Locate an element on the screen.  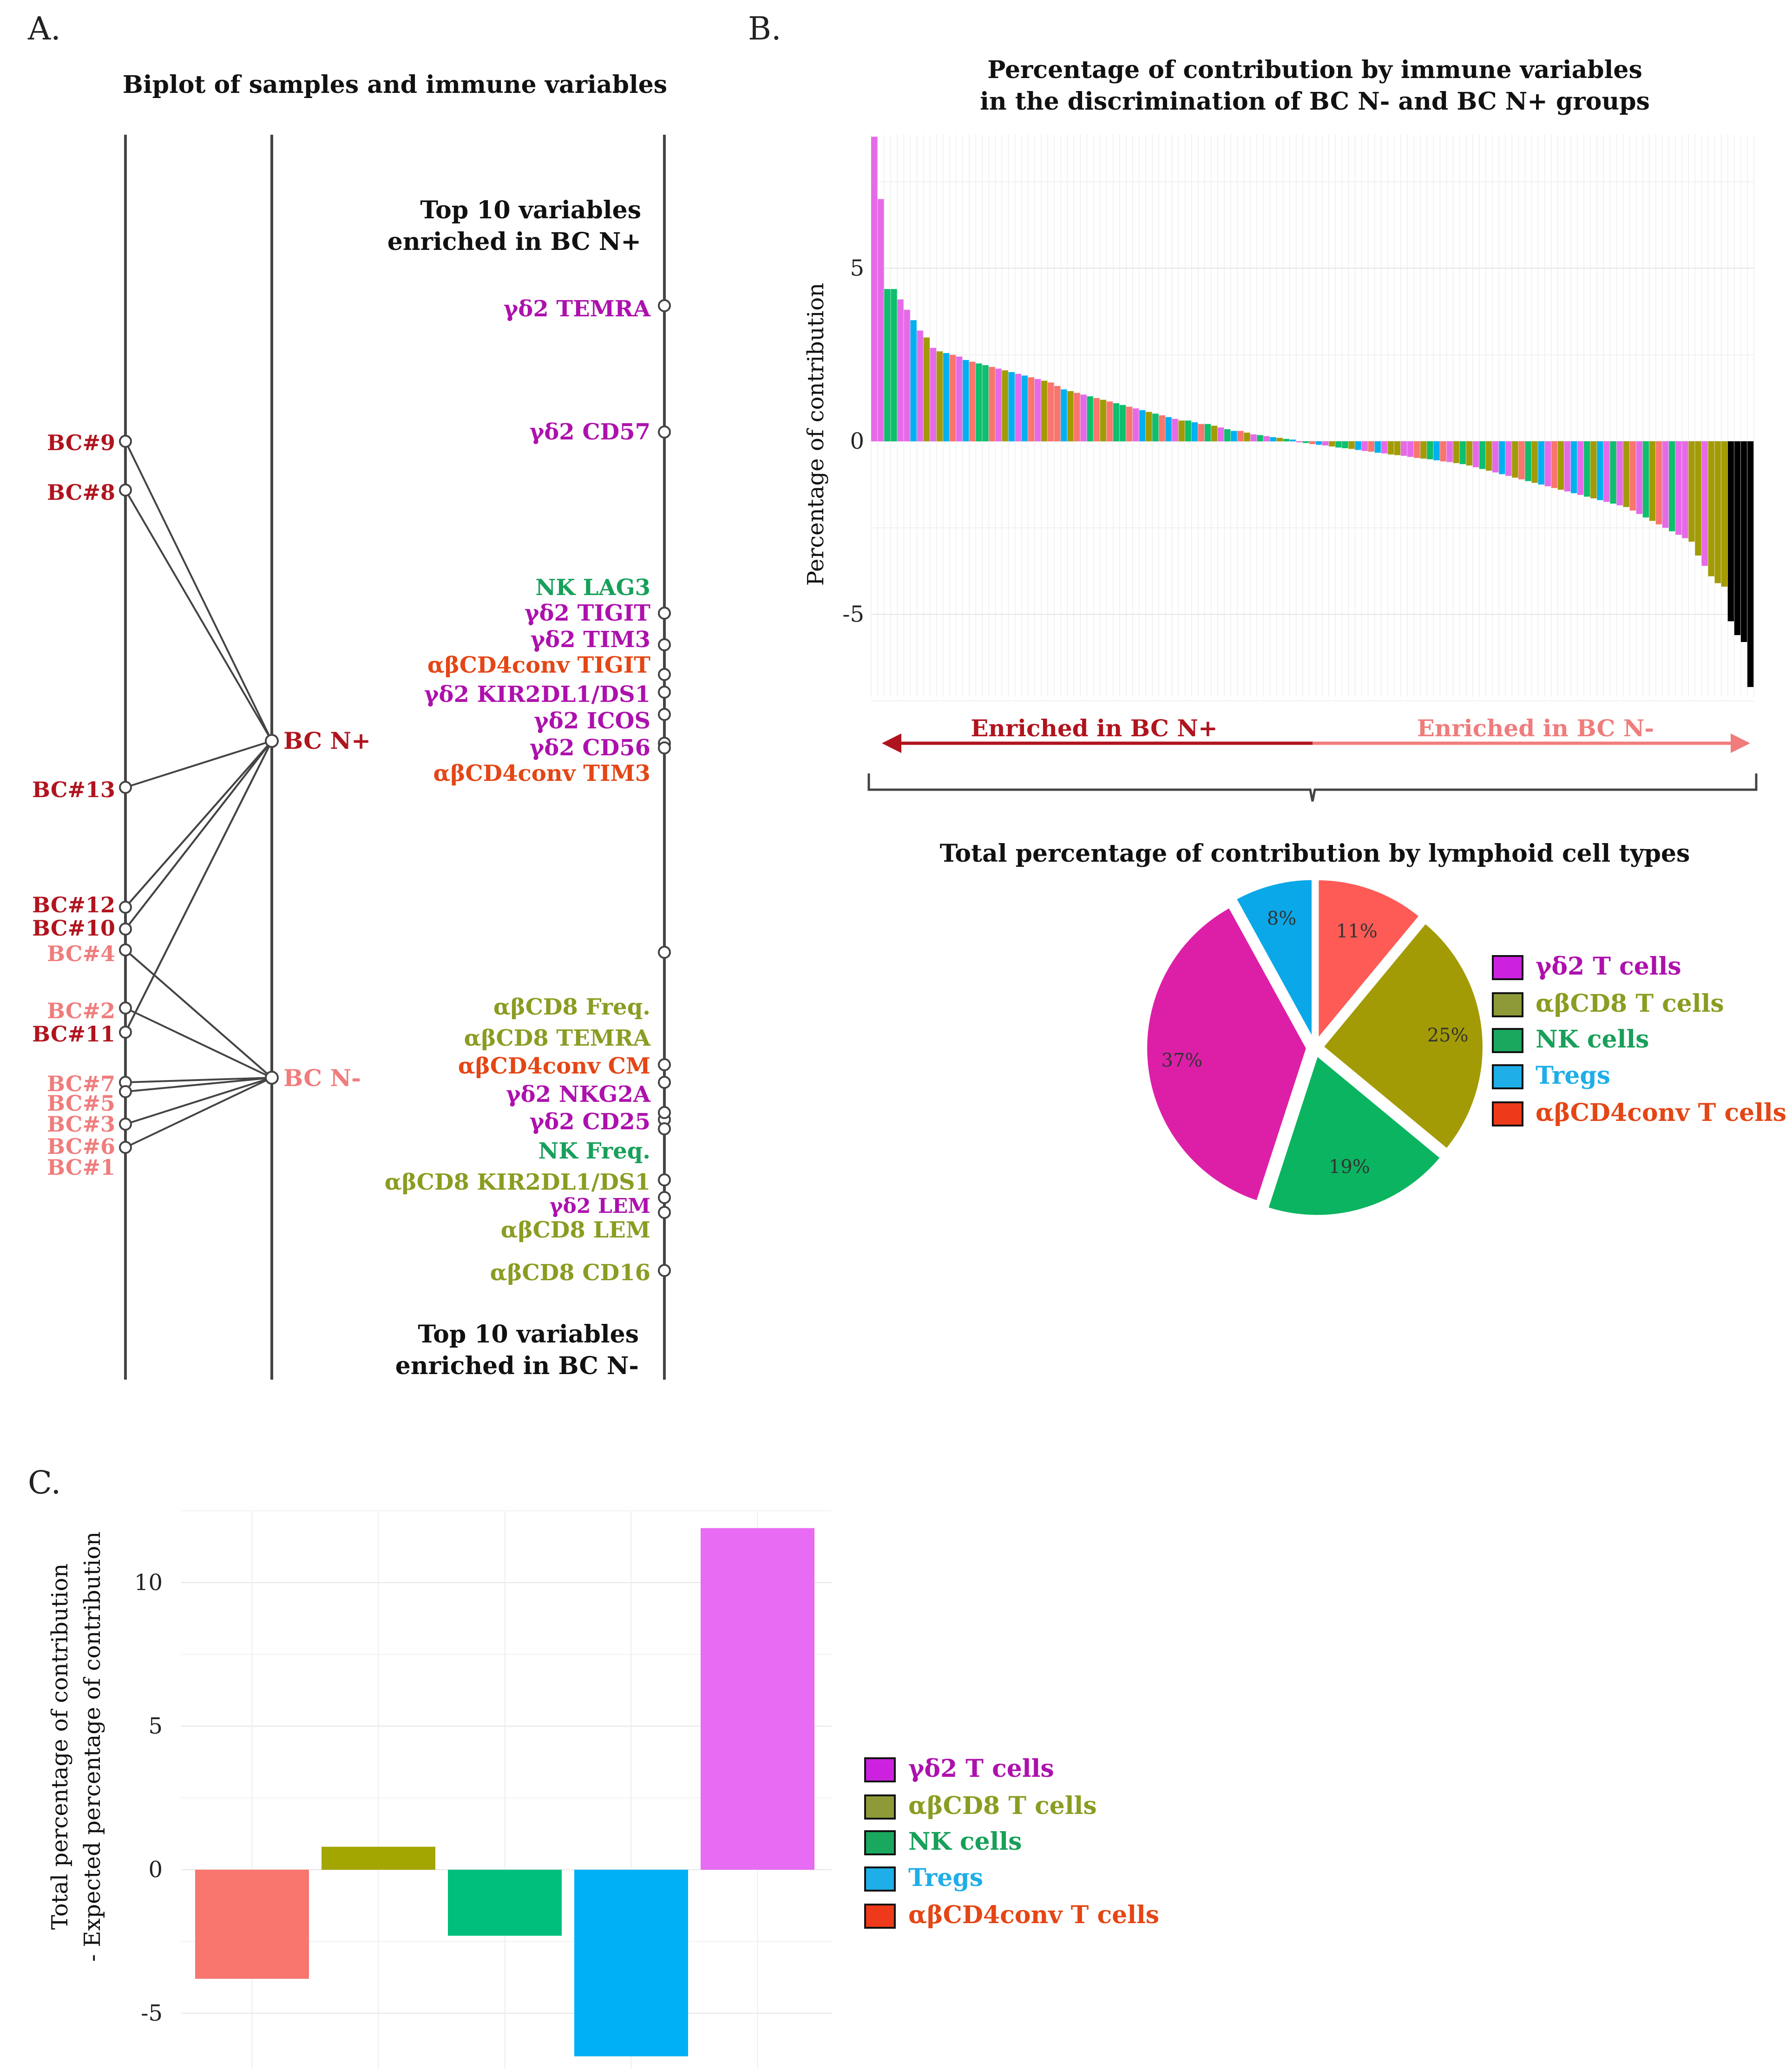
biplot-connector-lines is located at coordinates (199, 794).